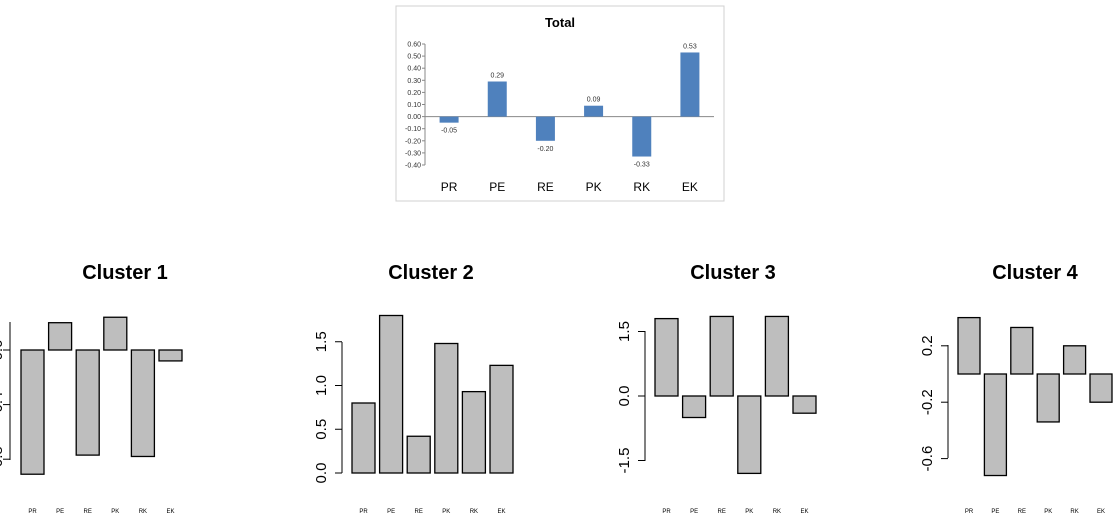 This screenshot has width=1116, height=523. What do you see at coordinates (804, 512) in the screenshot?
I see `cluster-3-category-label: EK` at bounding box center [804, 512].